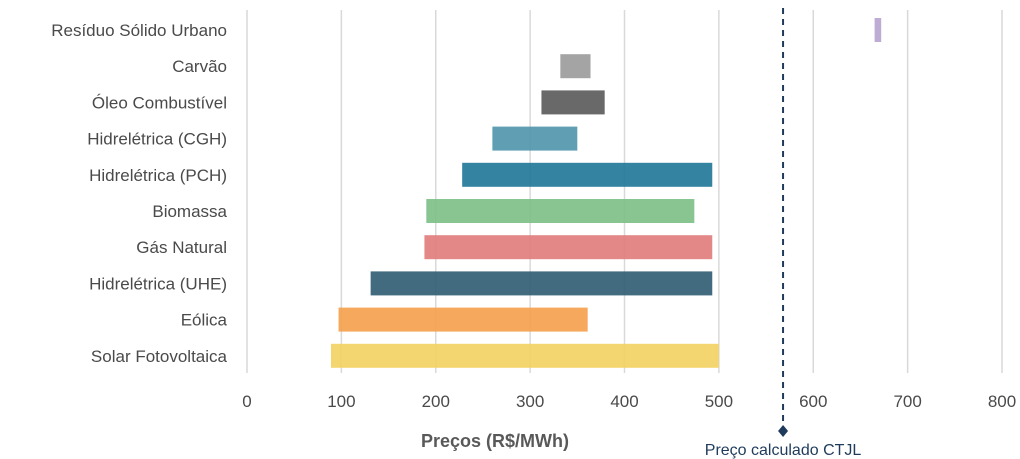 The image size is (1020, 459). I want to click on category-label: Biomassa, so click(189, 211).